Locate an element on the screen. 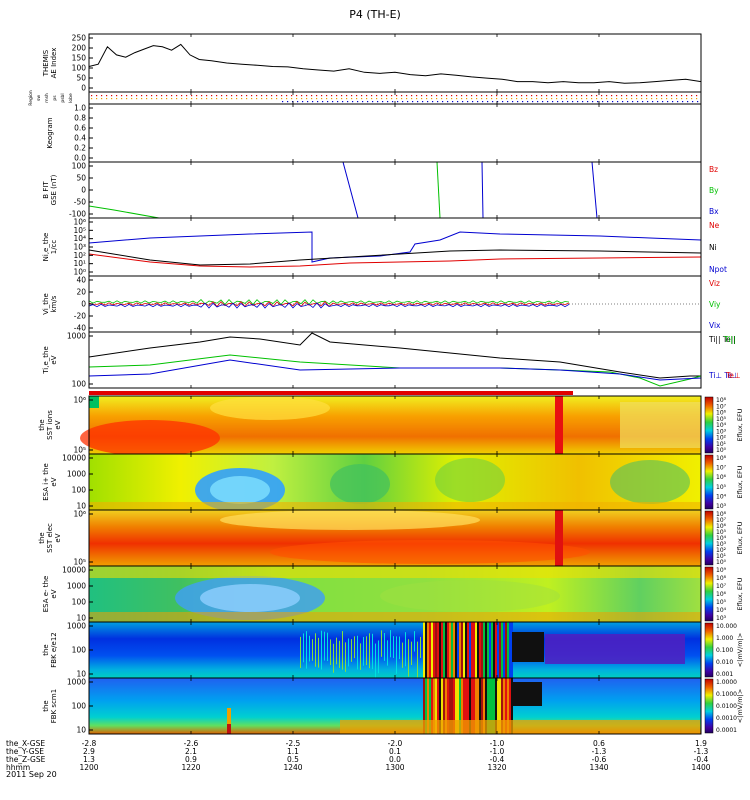 This screenshot has width=750, height=800. ytick-label-sst_elec: 10⁶ is located at coordinates (79, 514).